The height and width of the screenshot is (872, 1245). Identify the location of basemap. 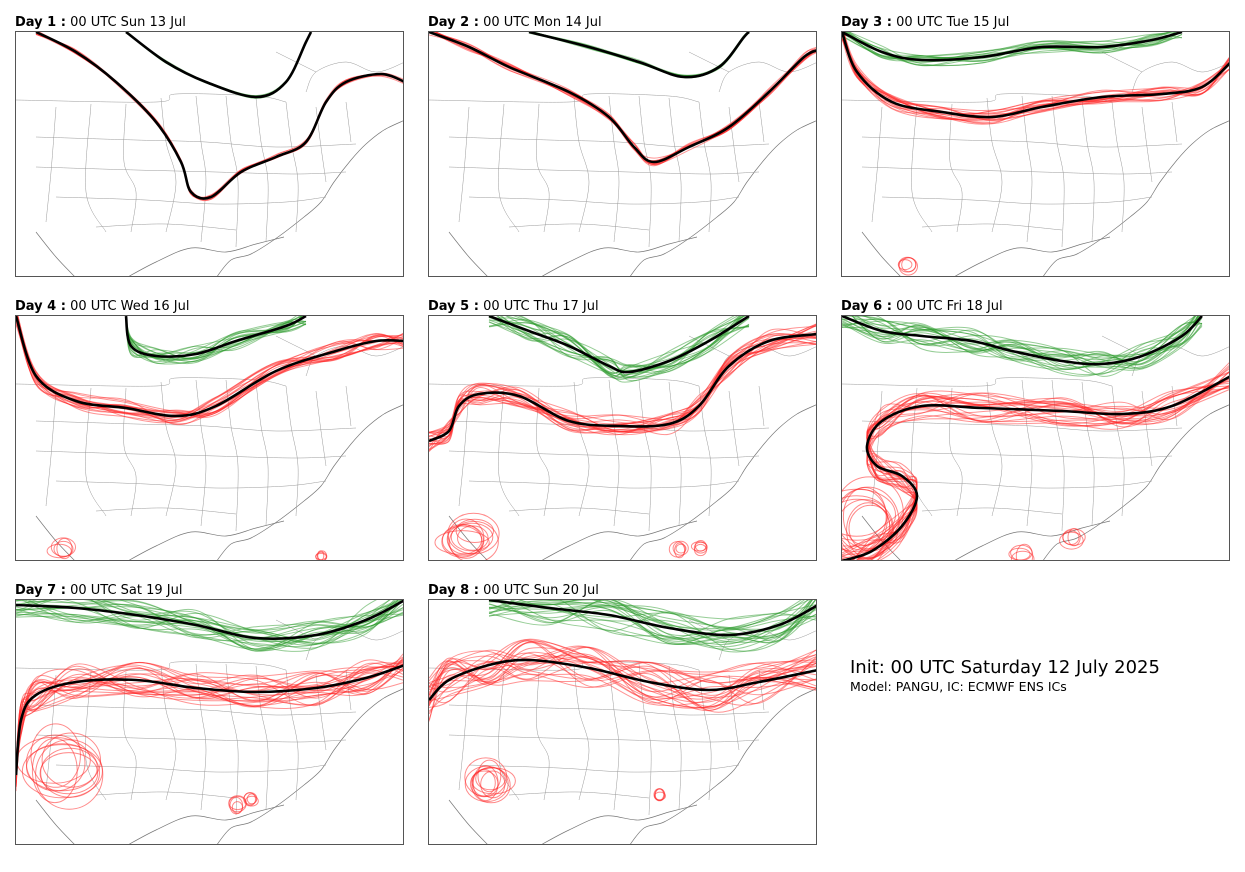
(209, 731).